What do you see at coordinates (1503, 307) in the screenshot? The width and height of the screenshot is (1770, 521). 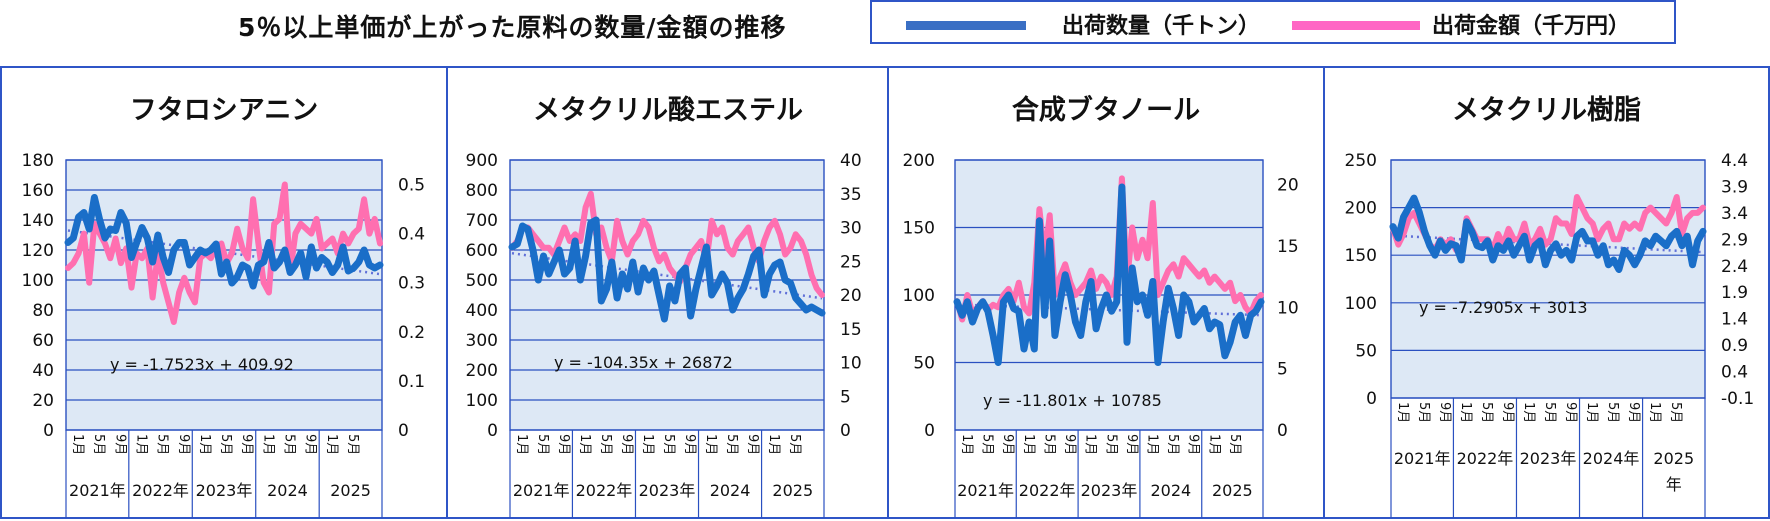 I see `trendline-equation: y = -7.2905x + 3013` at bounding box center [1503, 307].